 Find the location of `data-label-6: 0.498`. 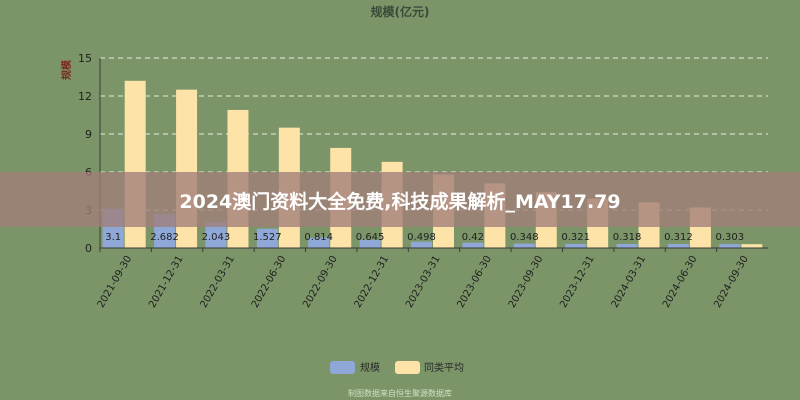

data-label-6: 0.498 is located at coordinates (421, 237).